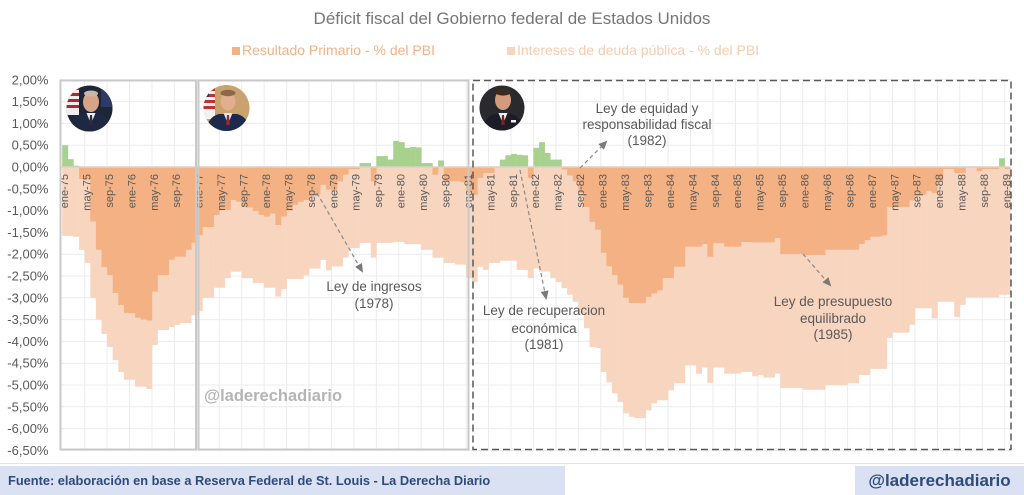 The image size is (1024, 495). What do you see at coordinates (850, 191) in the screenshot?
I see `x-tick-label: sep-86` at bounding box center [850, 191].